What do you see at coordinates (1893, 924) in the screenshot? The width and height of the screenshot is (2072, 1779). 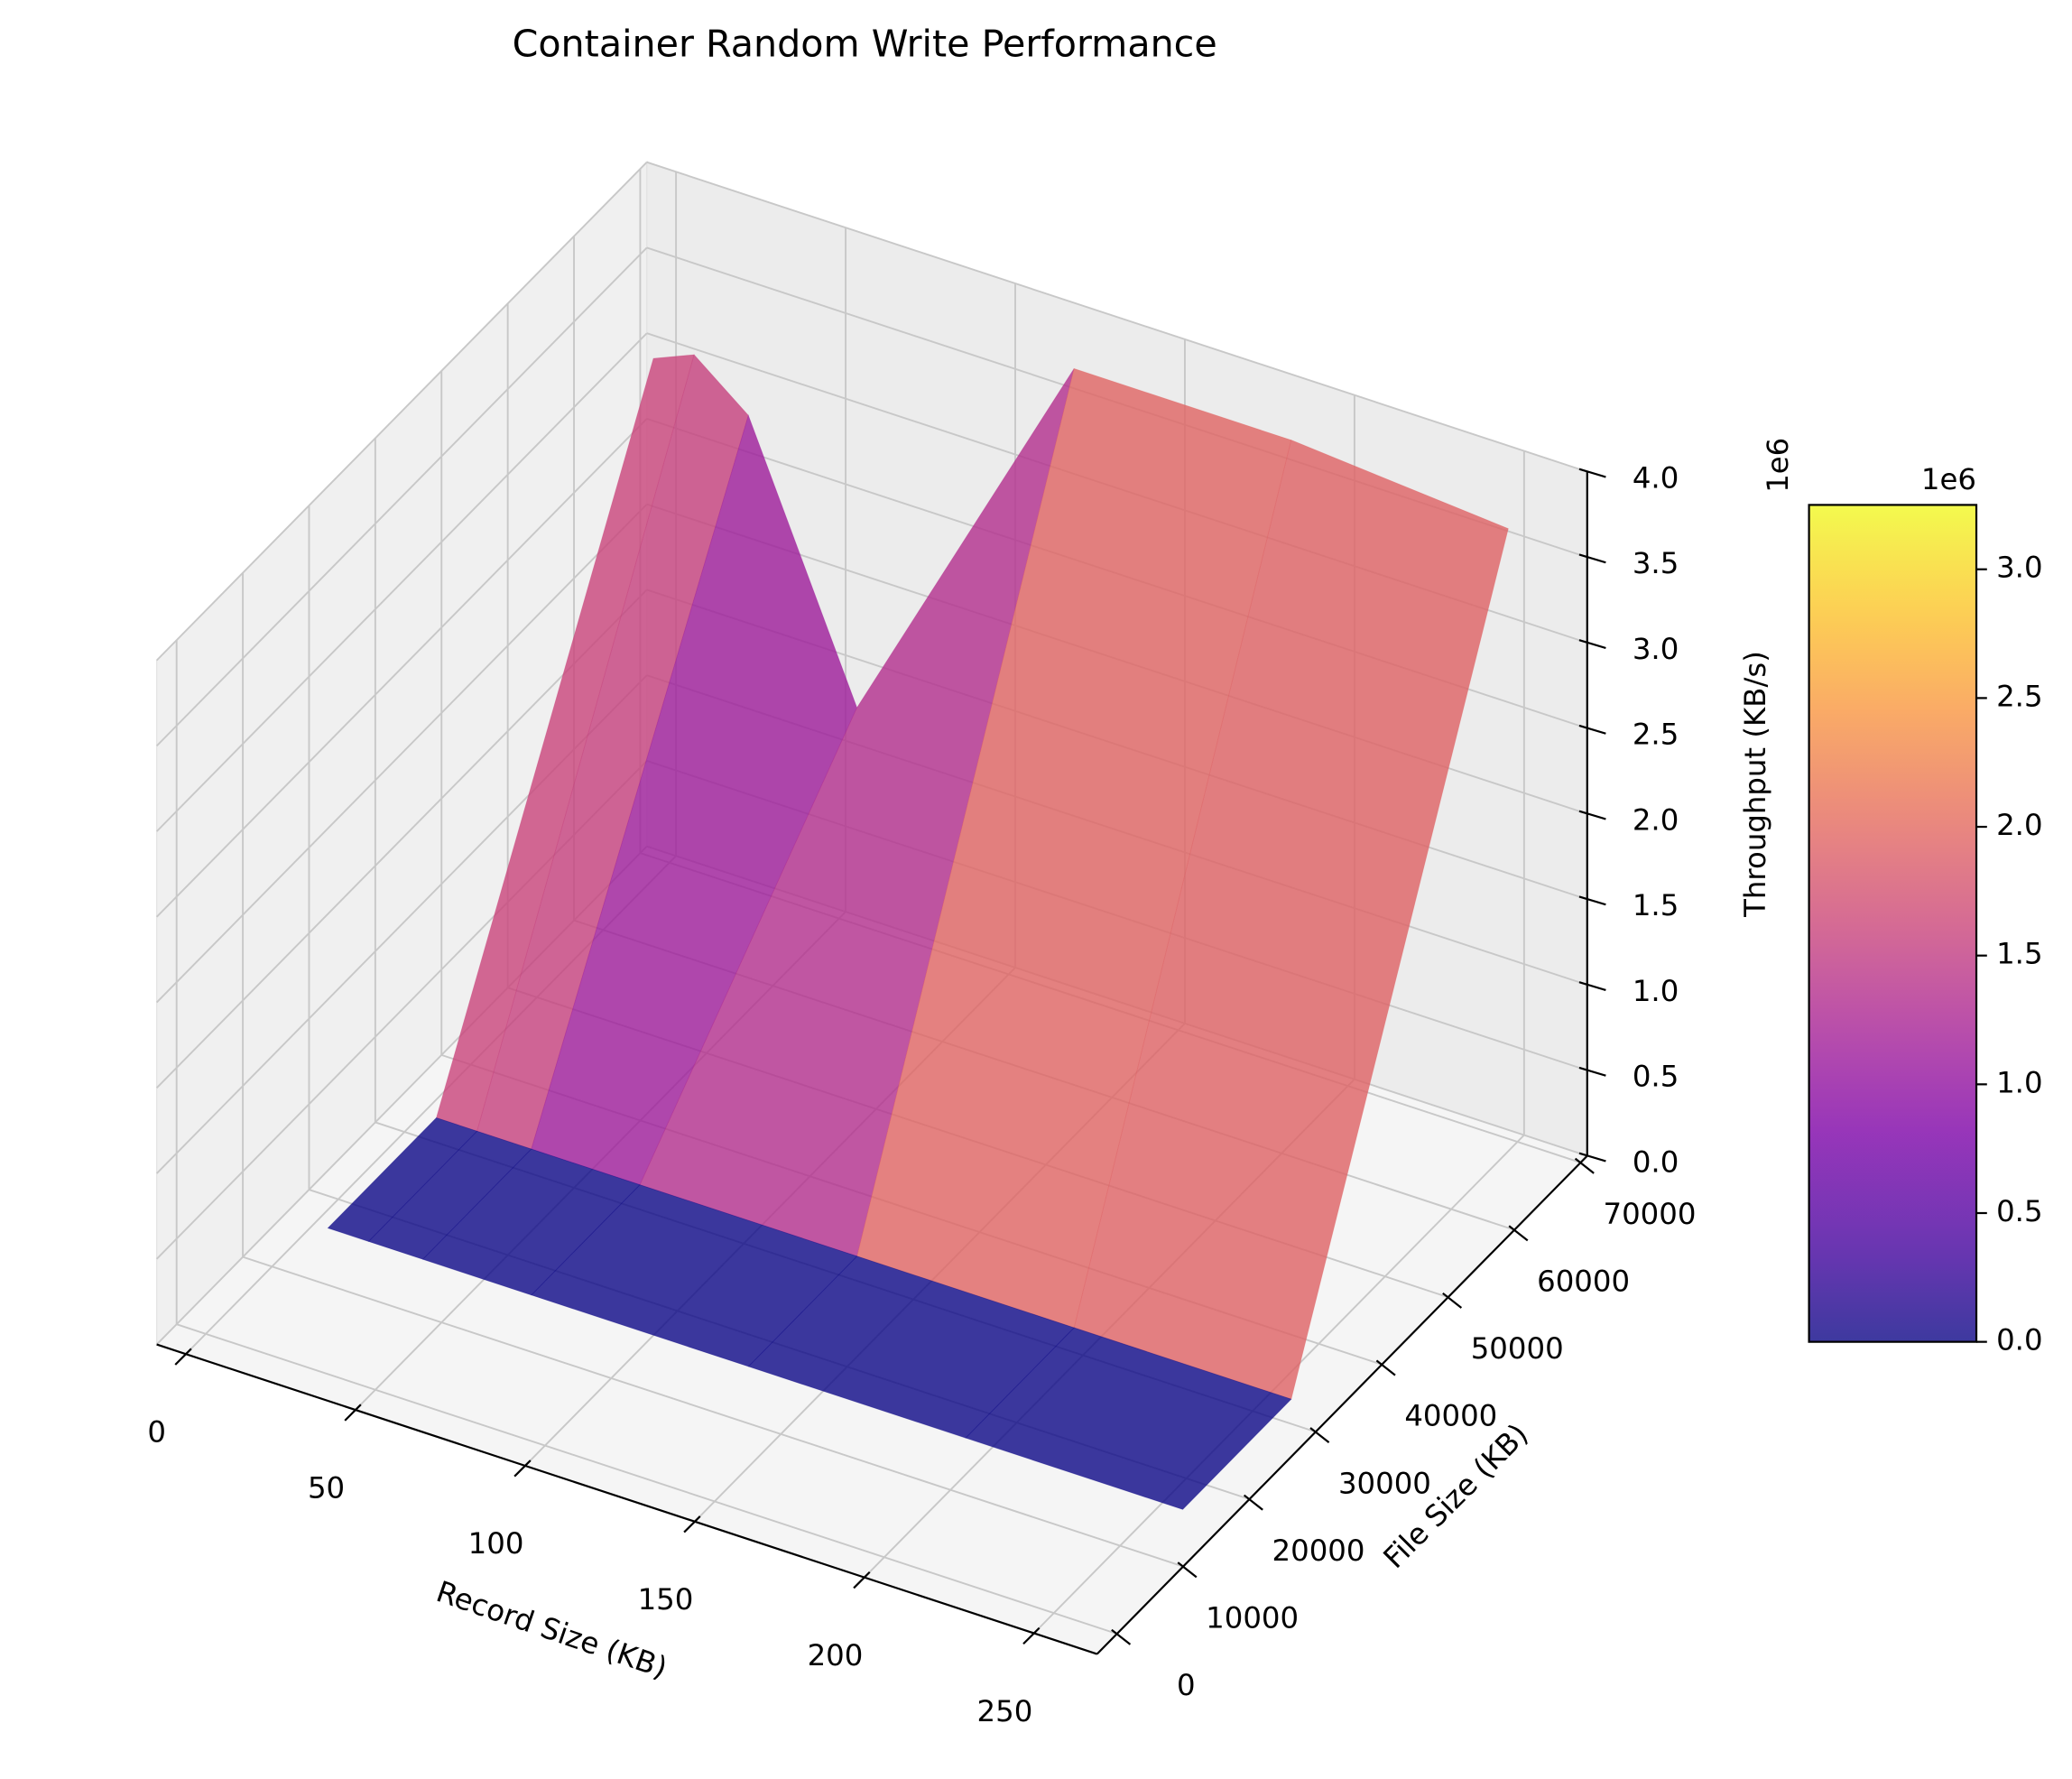 I see `colorbar` at bounding box center [1893, 924].